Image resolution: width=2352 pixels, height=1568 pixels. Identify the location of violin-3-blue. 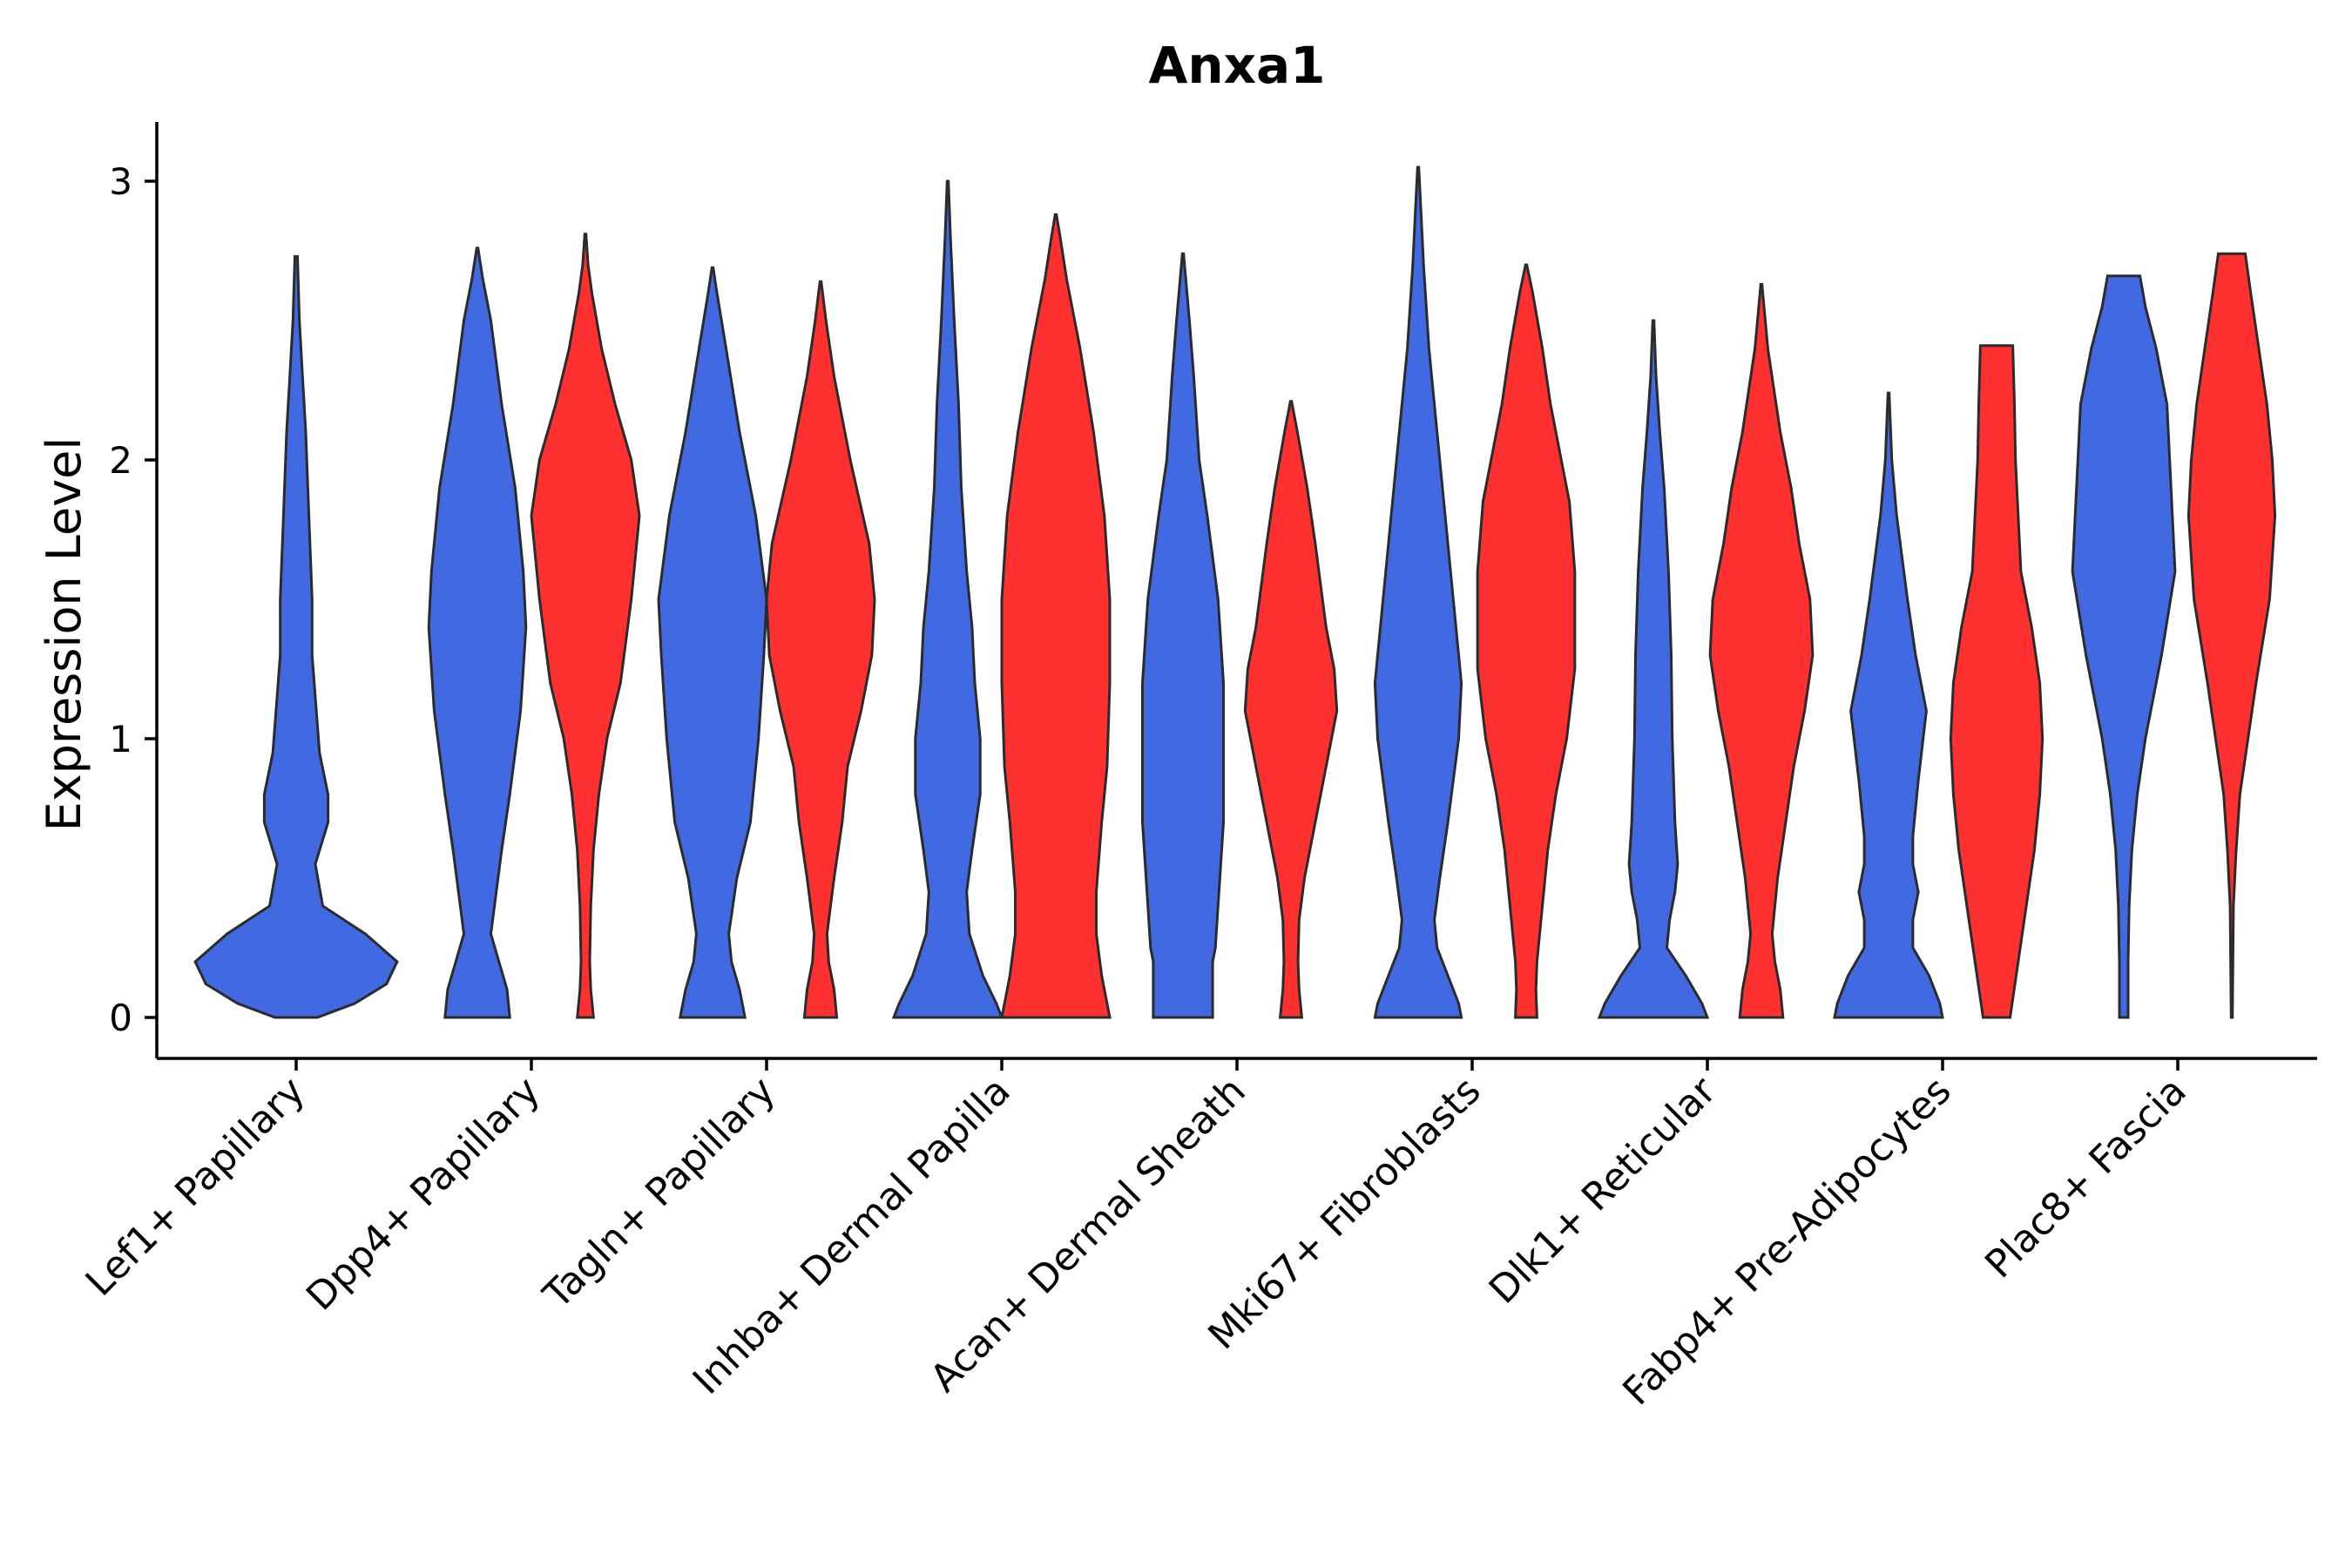
(712, 642).